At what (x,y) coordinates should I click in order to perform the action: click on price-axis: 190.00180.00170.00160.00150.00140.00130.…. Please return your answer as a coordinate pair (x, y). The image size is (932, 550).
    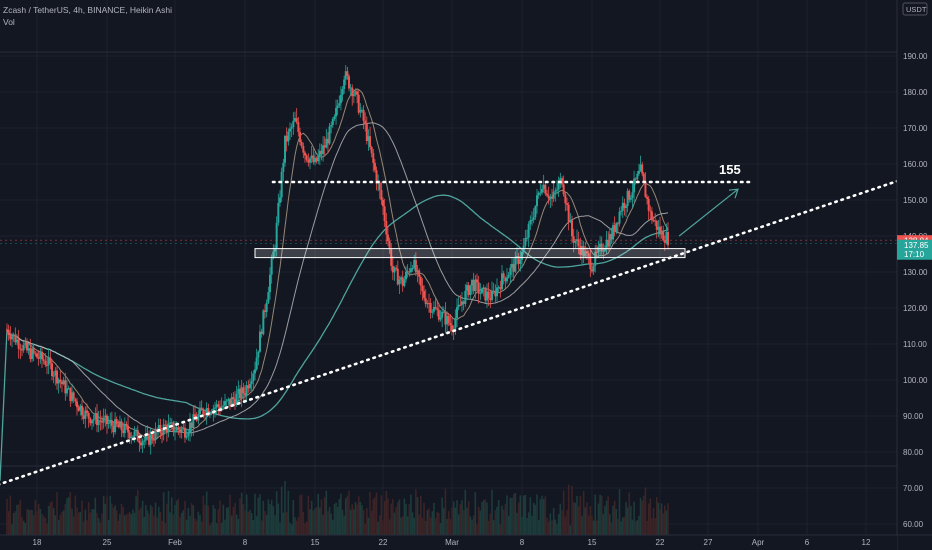
    Looking at the image, I should click on (914, 275).